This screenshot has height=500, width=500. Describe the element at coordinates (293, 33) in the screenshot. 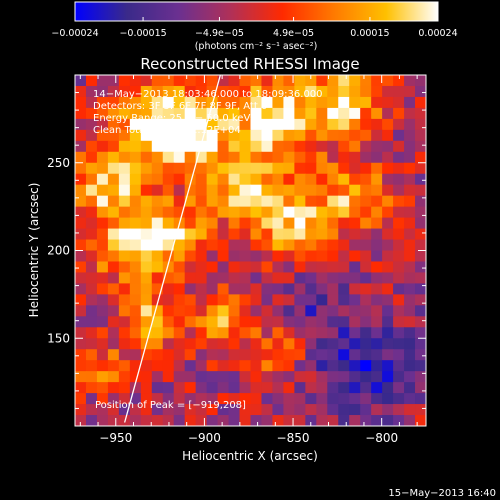

I see `colorbar-tick-label: 4.9e−05` at that location.